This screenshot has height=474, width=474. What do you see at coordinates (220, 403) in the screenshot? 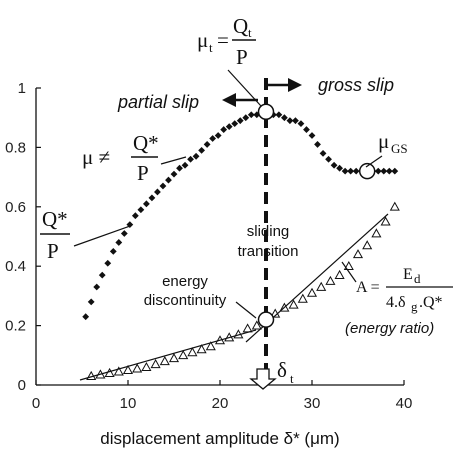
I see `x-tick-label: 20` at bounding box center [220, 403].